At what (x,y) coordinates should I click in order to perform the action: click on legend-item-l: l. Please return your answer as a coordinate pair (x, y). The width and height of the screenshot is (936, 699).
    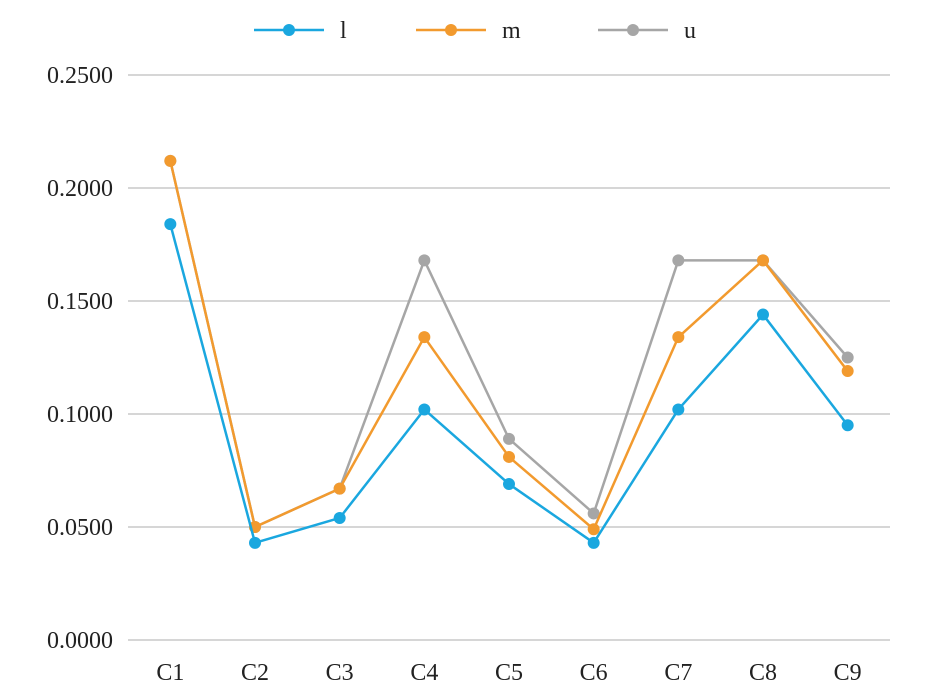
    Looking at the image, I should click on (300, 31).